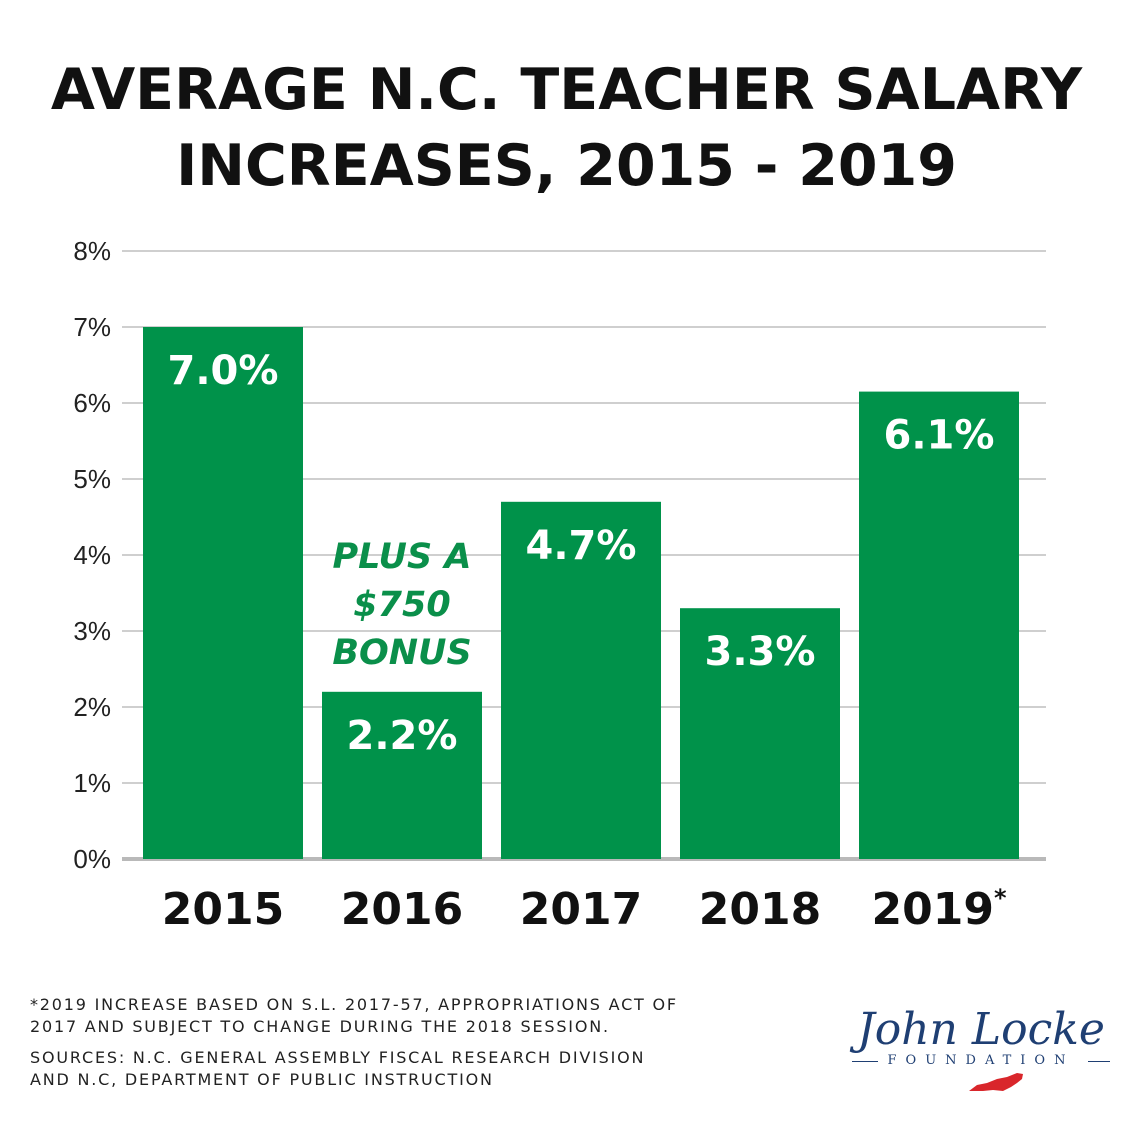  Describe the element at coordinates (92, 479) in the screenshot. I see `y-tick-label-5: 5%` at that location.